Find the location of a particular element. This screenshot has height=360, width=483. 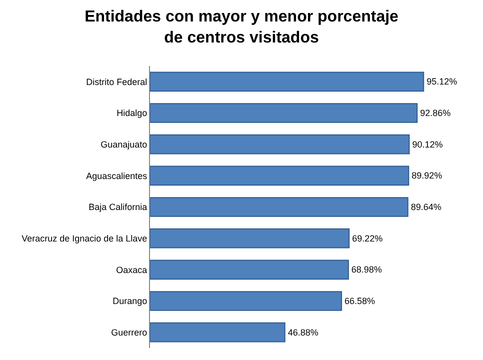

y-tick-label: Veracruz de Ignacio de la Llave is located at coordinates (85, 238).